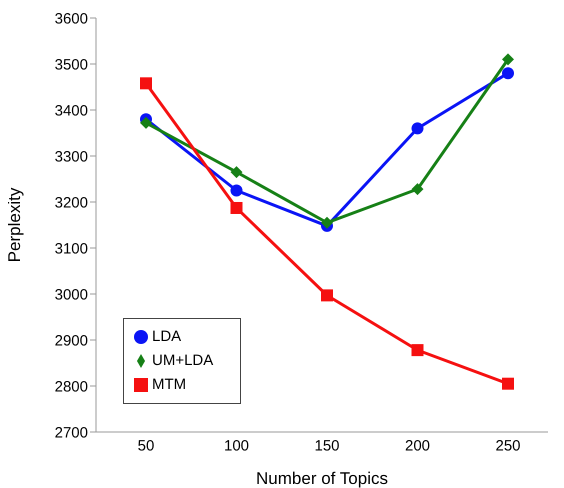  What do you see at coordinates (146, 446) in the screenshot?
I see `x-tick-label: 50` at bounding box center [146, 446].